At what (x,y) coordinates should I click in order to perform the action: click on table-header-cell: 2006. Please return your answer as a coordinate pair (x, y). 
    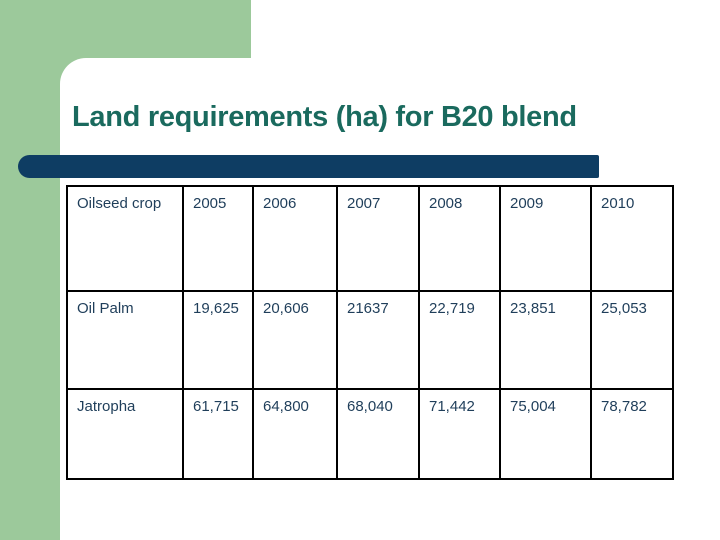
    Looking at the image, I should click on (295, 238).